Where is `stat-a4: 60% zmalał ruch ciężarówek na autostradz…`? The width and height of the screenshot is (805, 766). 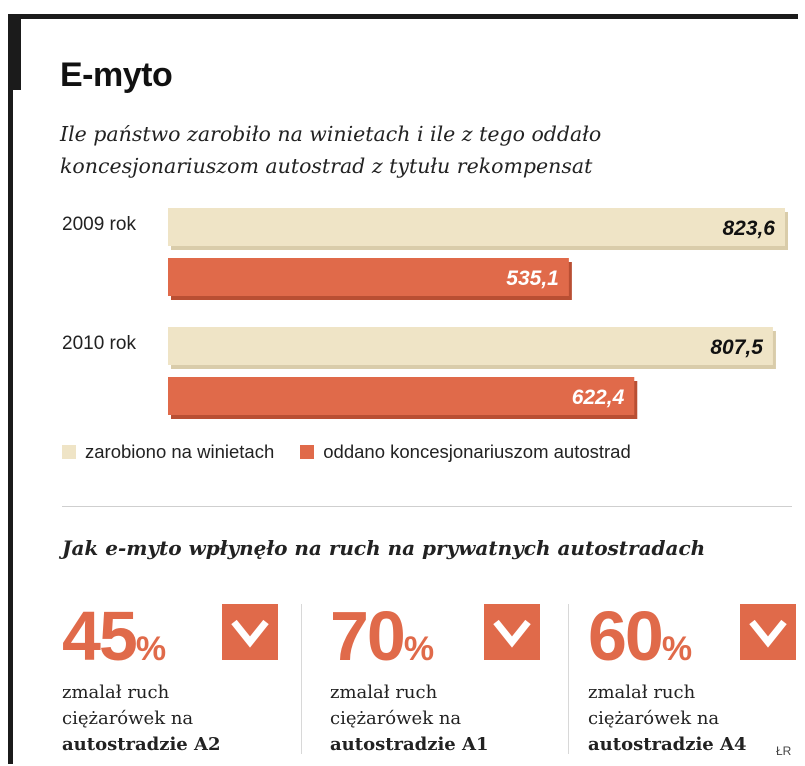 stat-a4: 60% zmalał ruch ciężarówek na autostradz… is located at coordinates (696, 681).